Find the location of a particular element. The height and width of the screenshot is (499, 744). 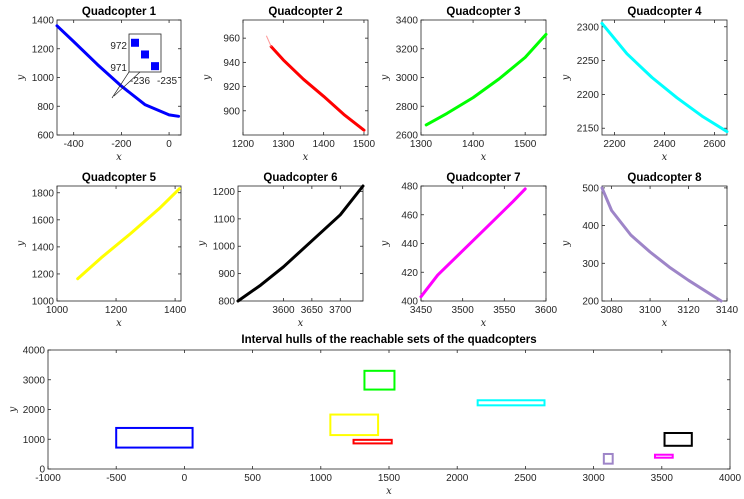

inset-x-tick-label: -235 is located at coordinates (167, 81).